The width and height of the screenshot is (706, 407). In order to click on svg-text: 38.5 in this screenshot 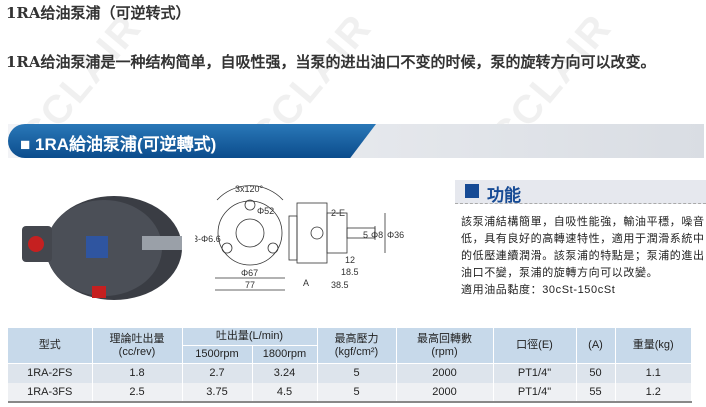, I will do `click(340, 285)`.